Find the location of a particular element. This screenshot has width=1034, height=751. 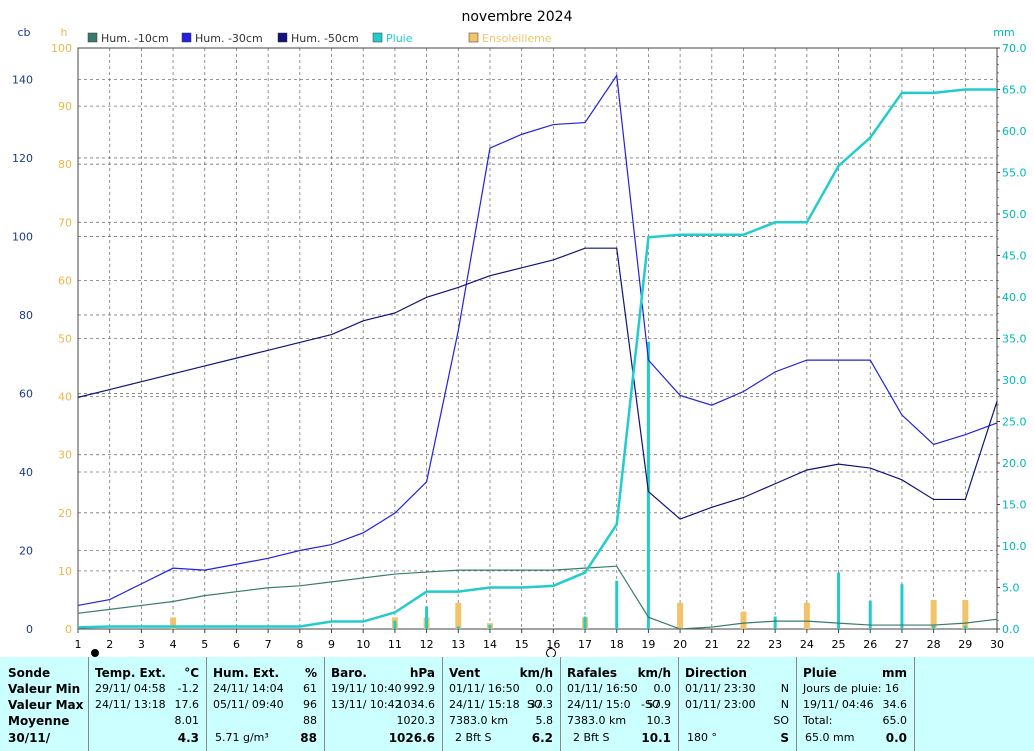

tick-label-day: 11 is located at coordinates (395, 644).